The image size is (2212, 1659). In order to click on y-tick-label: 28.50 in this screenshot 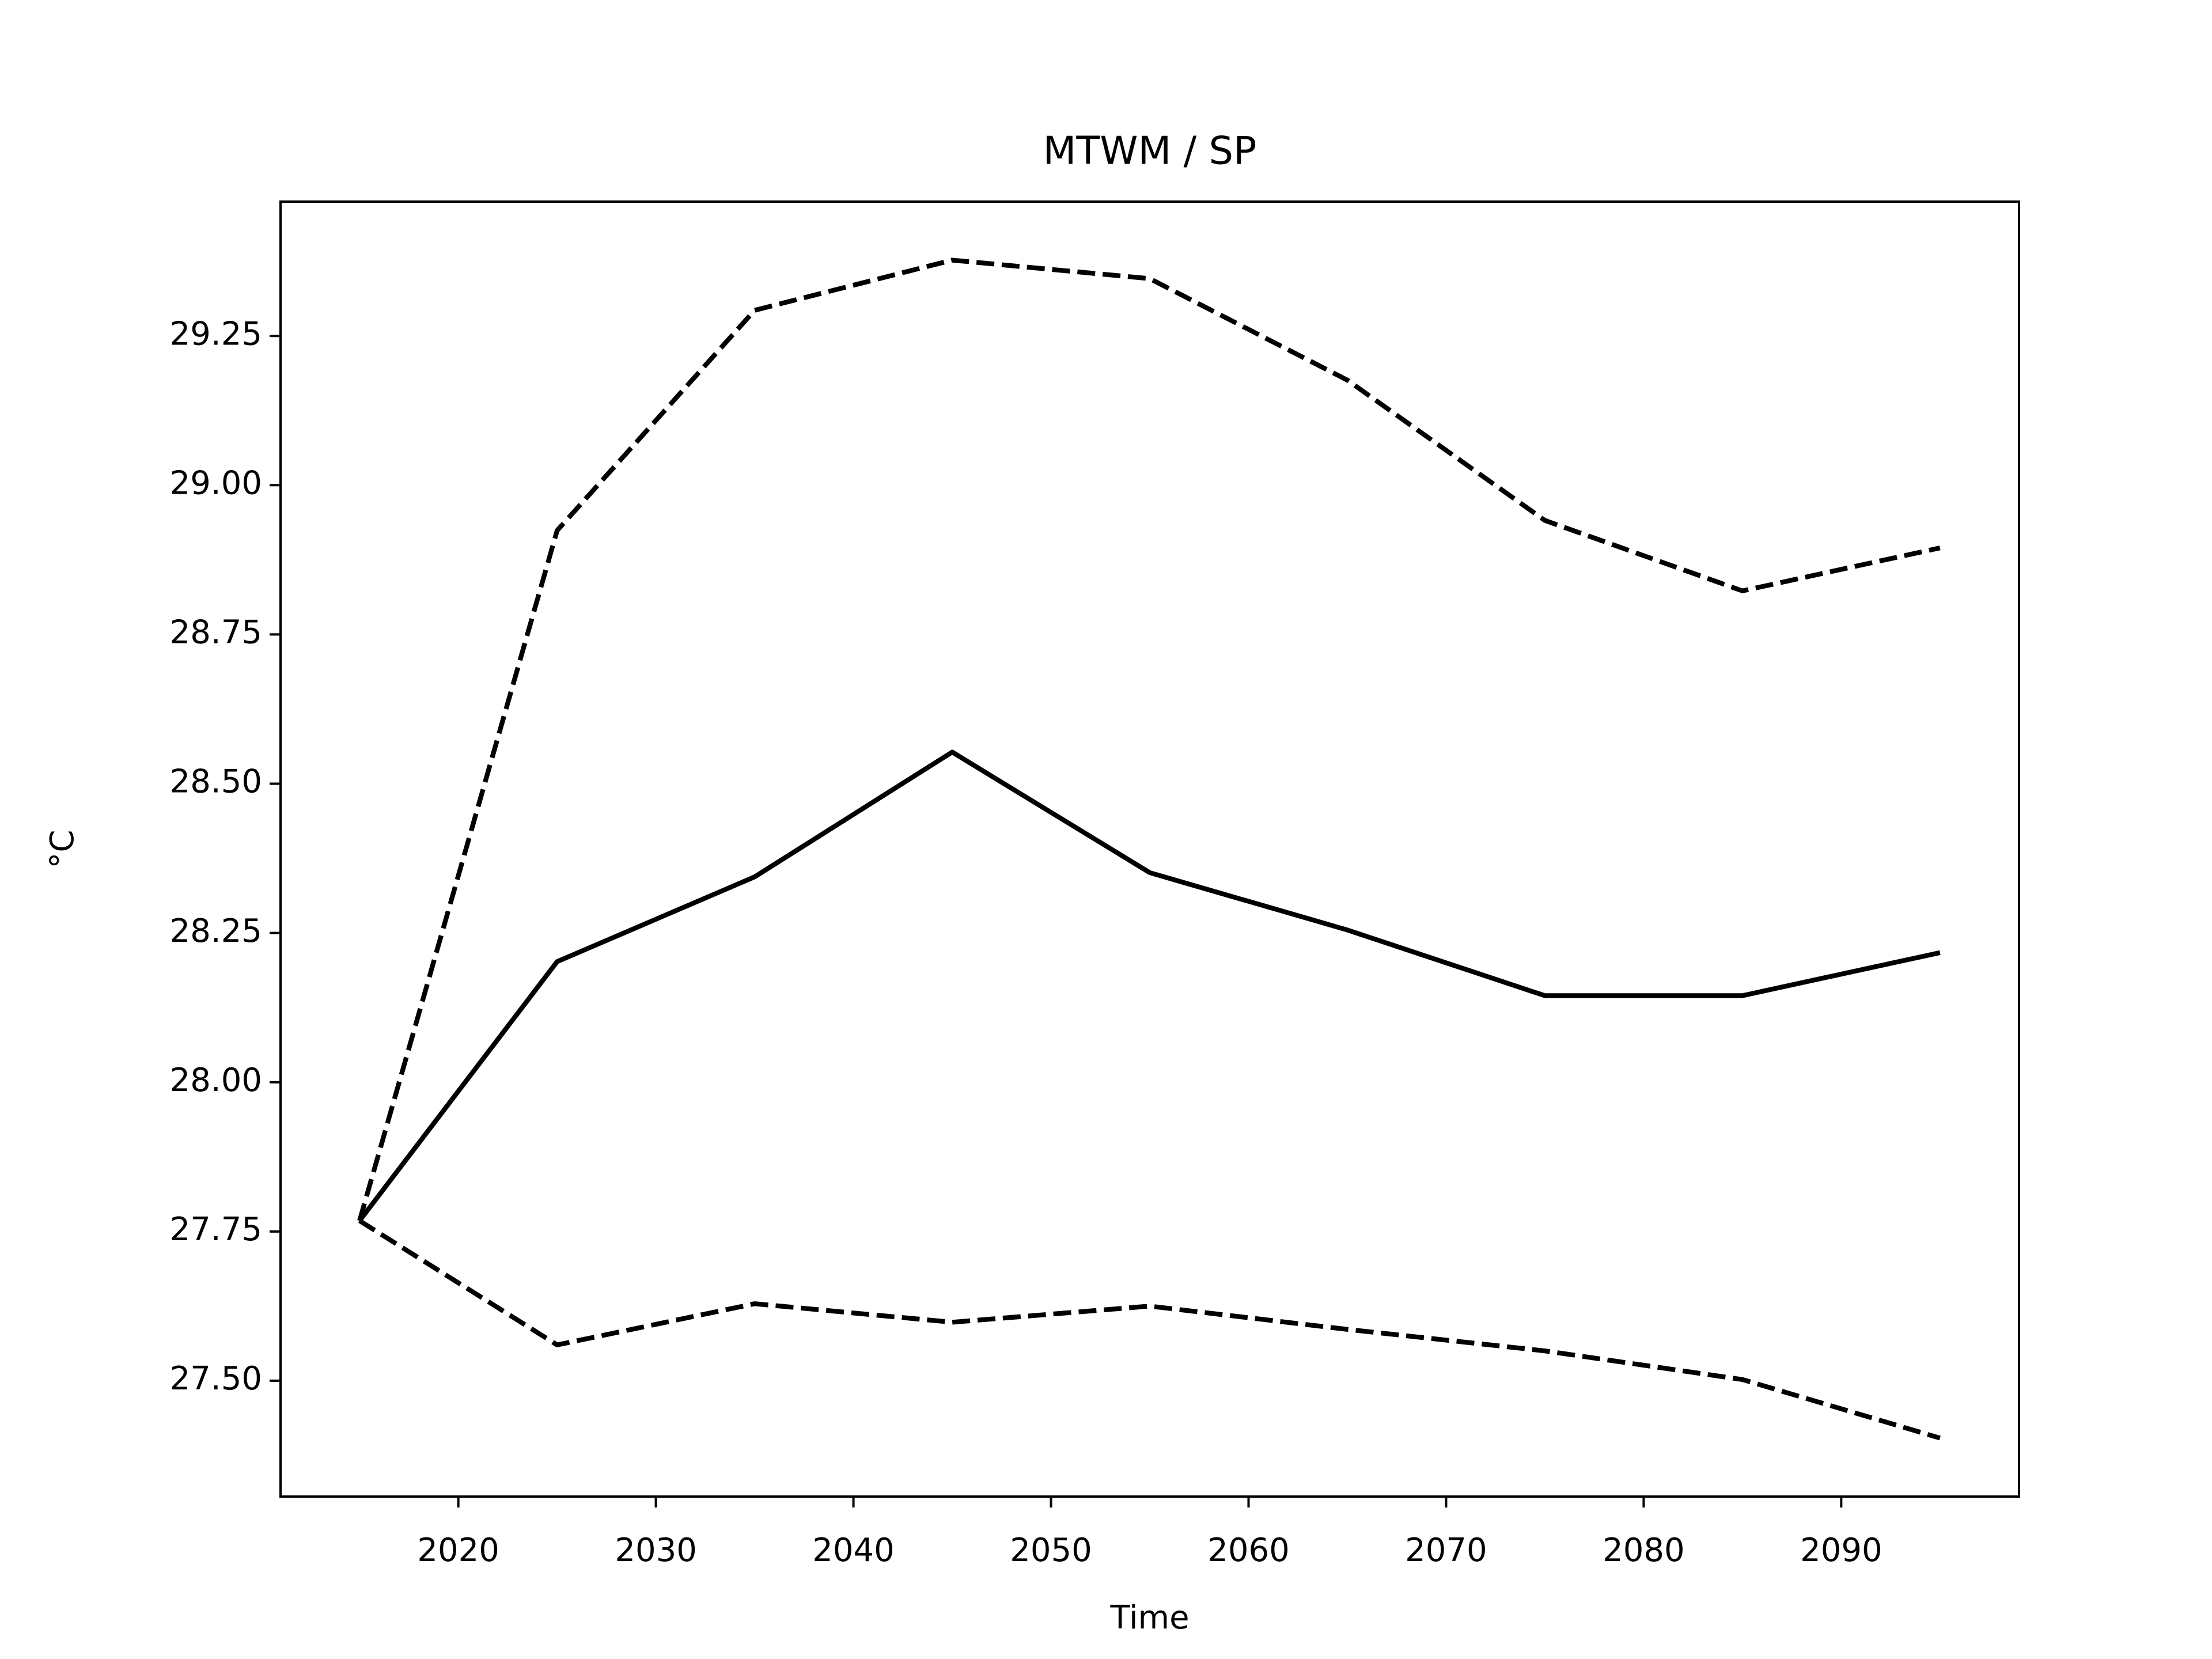, I will do `click(216, 782)`.